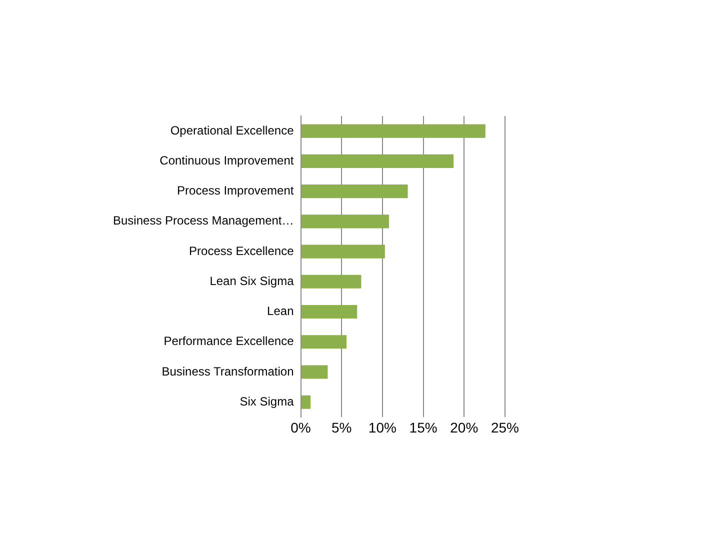  I want to click on y-tick-label: Six Sigma, so click(267, 401).